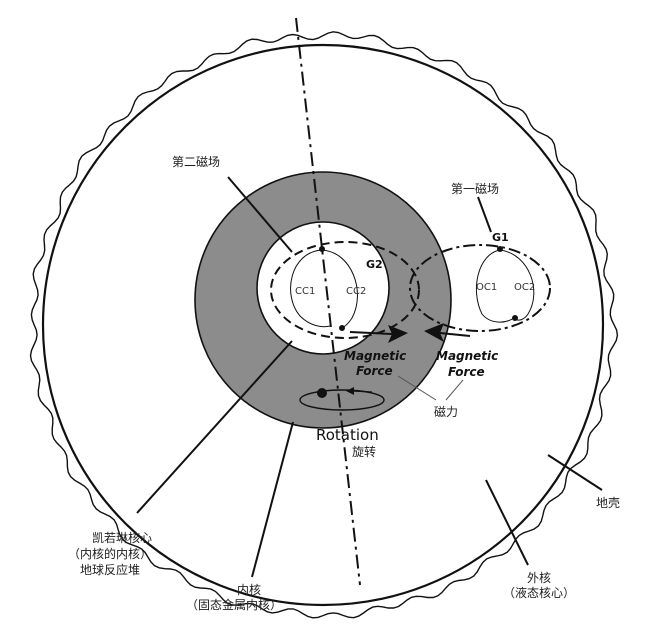 The width and height of the screenshot is (649, 640). Describe the element at coordinates (322, 249) in the screenshot. I see `cc-dot-top` at that location.